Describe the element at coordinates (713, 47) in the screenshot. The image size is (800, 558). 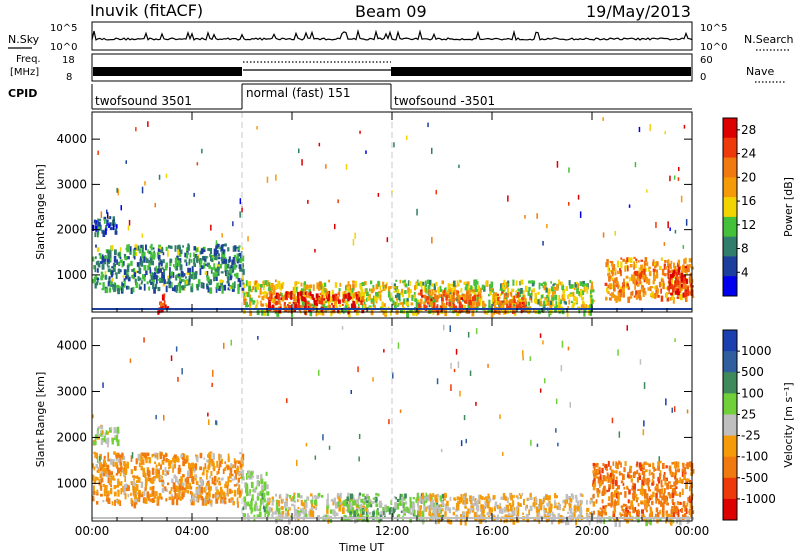
I see `nsearch-tick-bottom: 10^0` at that location.